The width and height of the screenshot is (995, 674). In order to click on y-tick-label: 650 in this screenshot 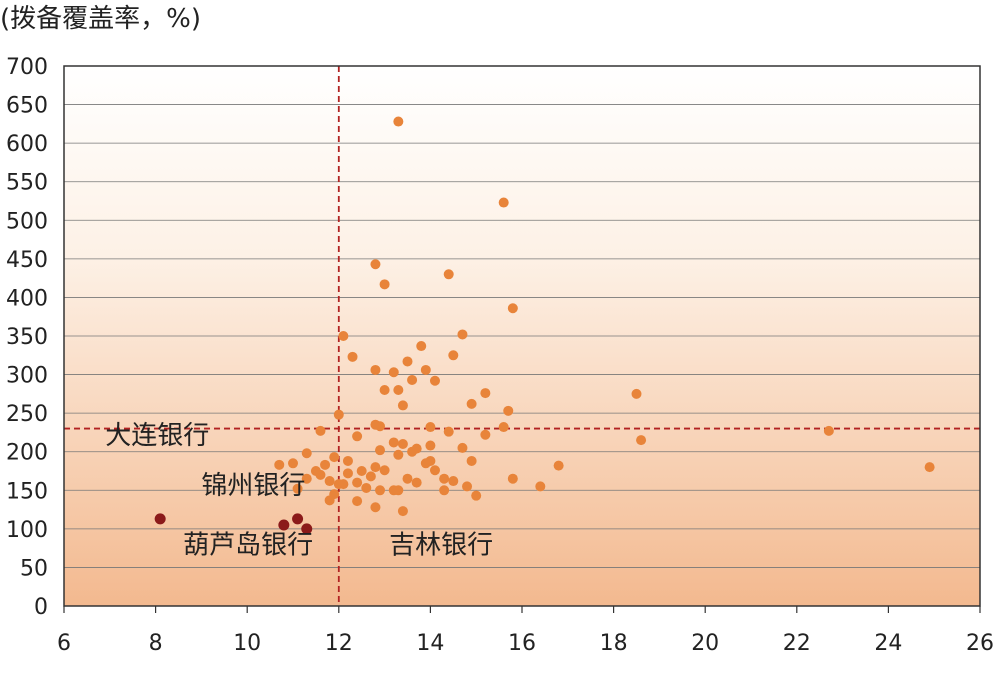, I will do `click(27, 106)`.